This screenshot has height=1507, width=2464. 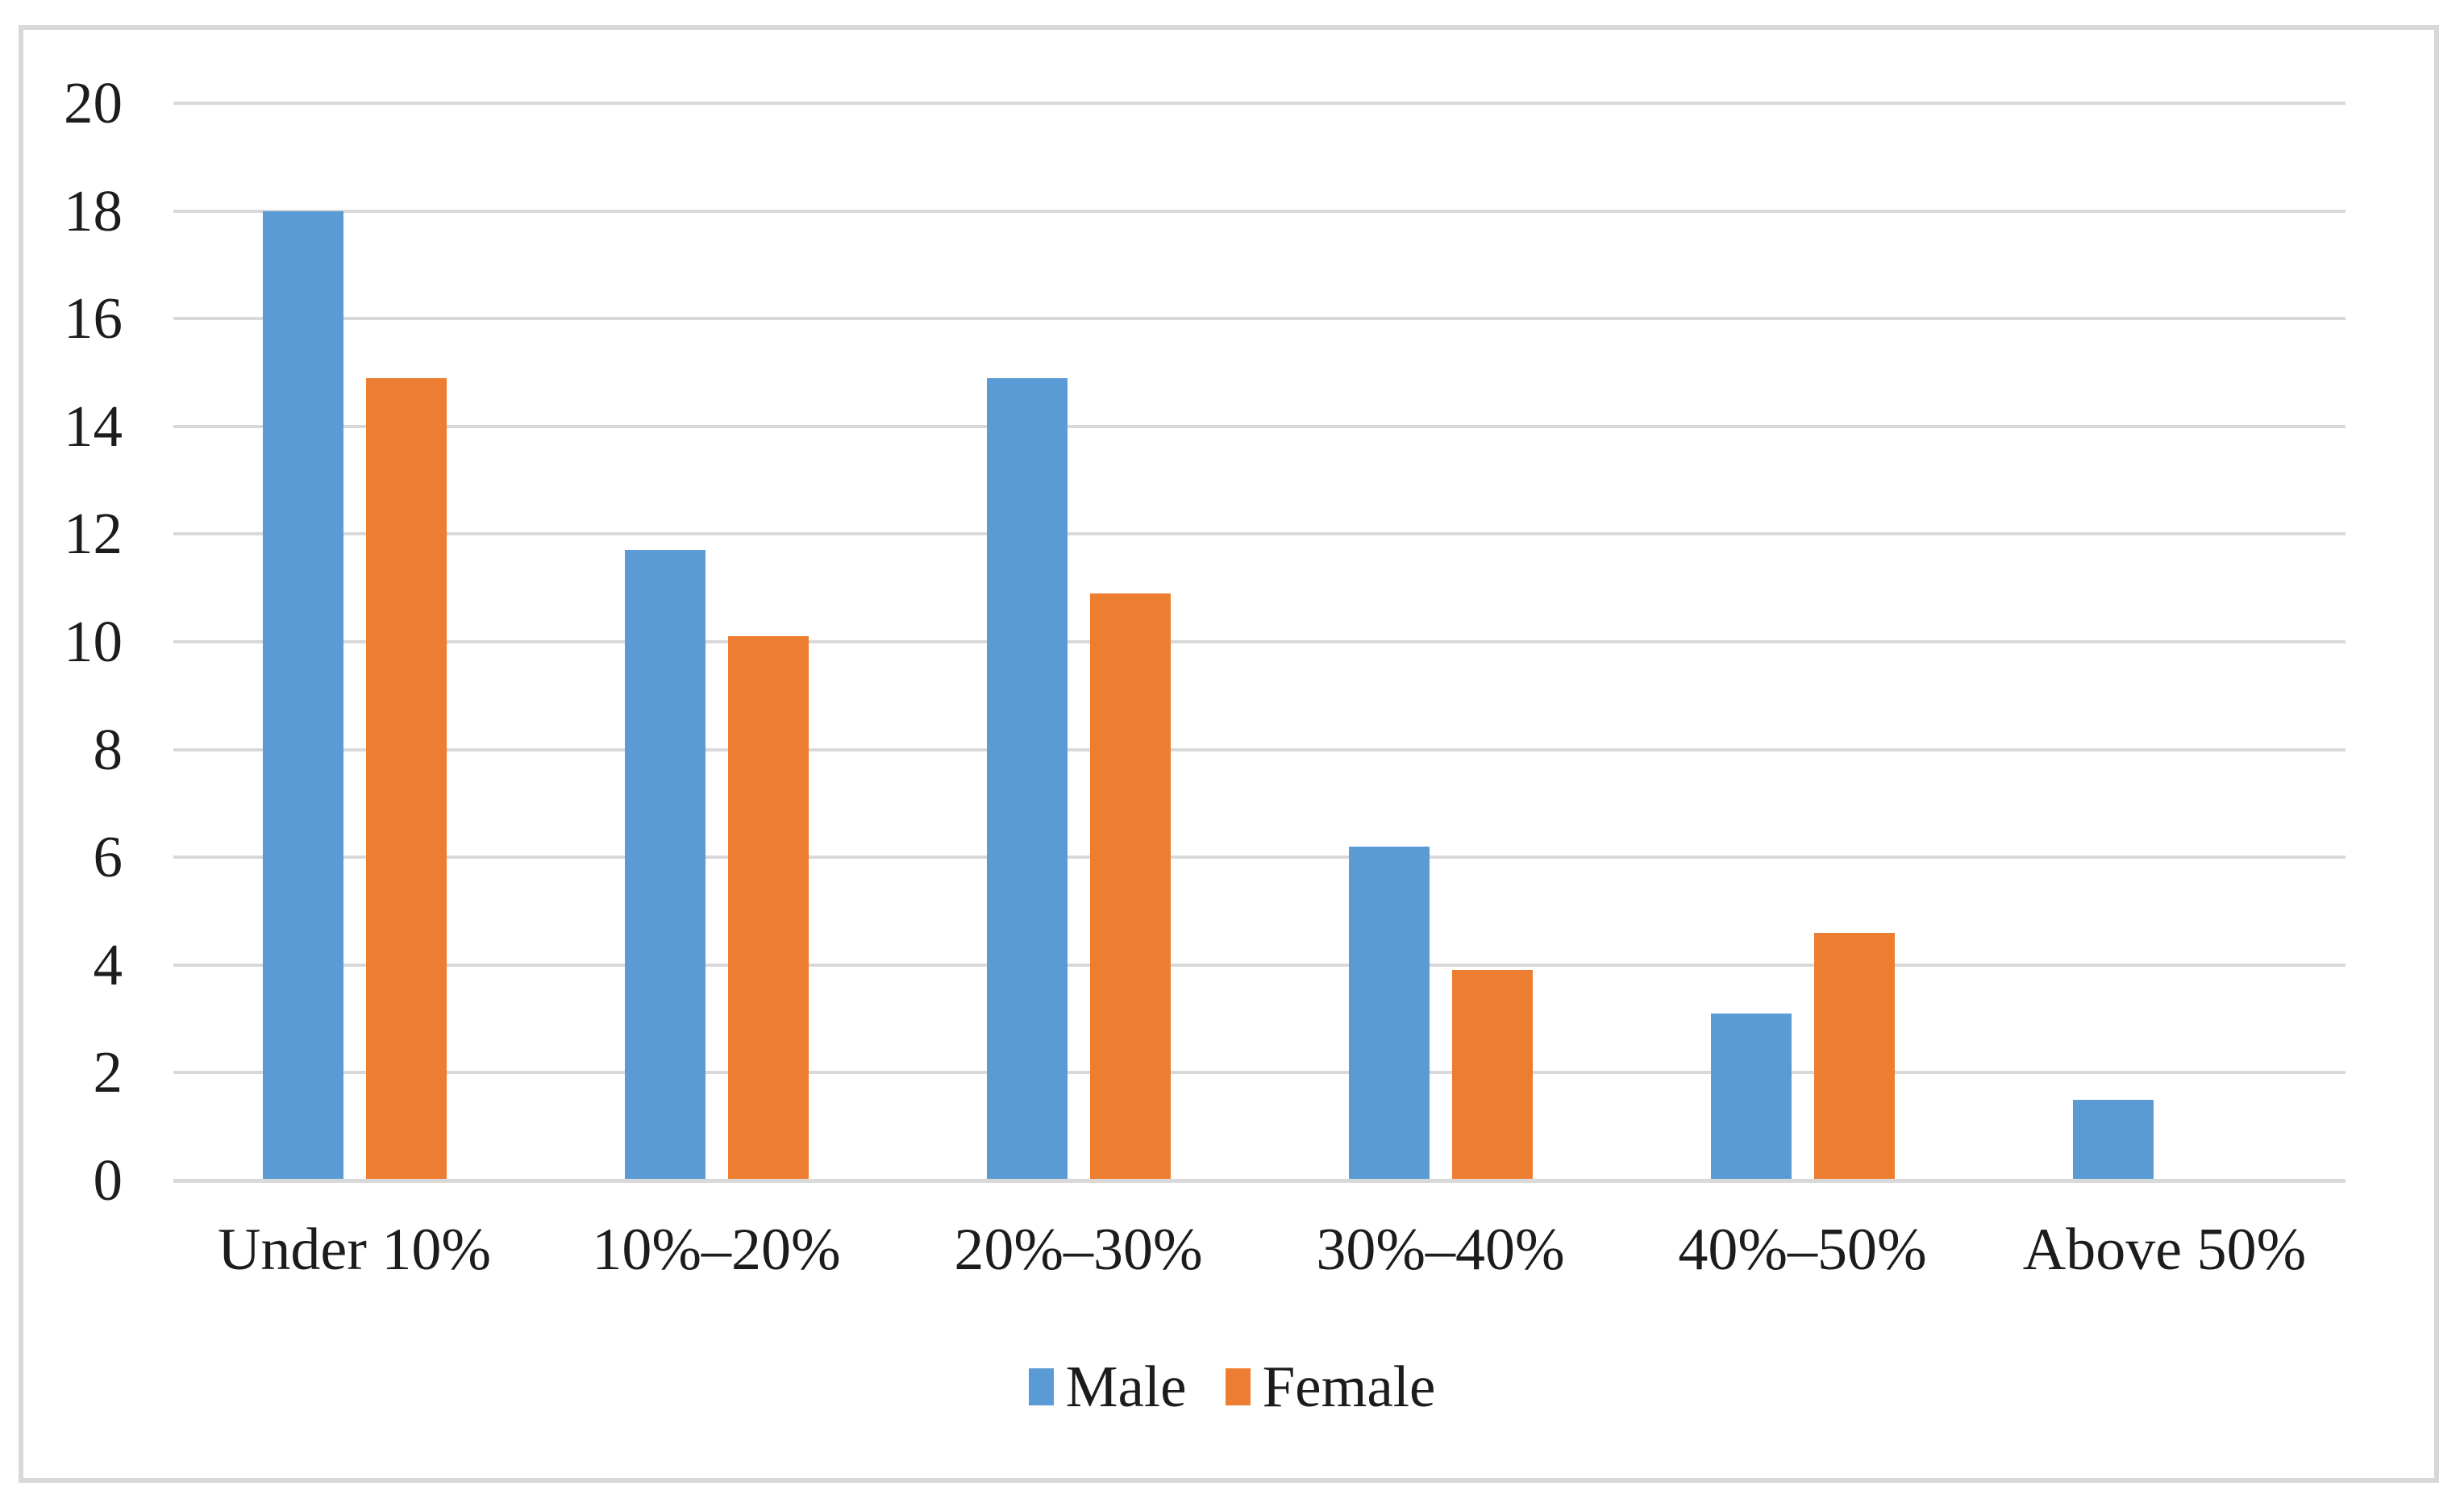 What do you see at coordinates (2164, 1250) in the screenshot?
I see `x-axis-category-label: Above 50%` at bounding box center [2164, 1250].